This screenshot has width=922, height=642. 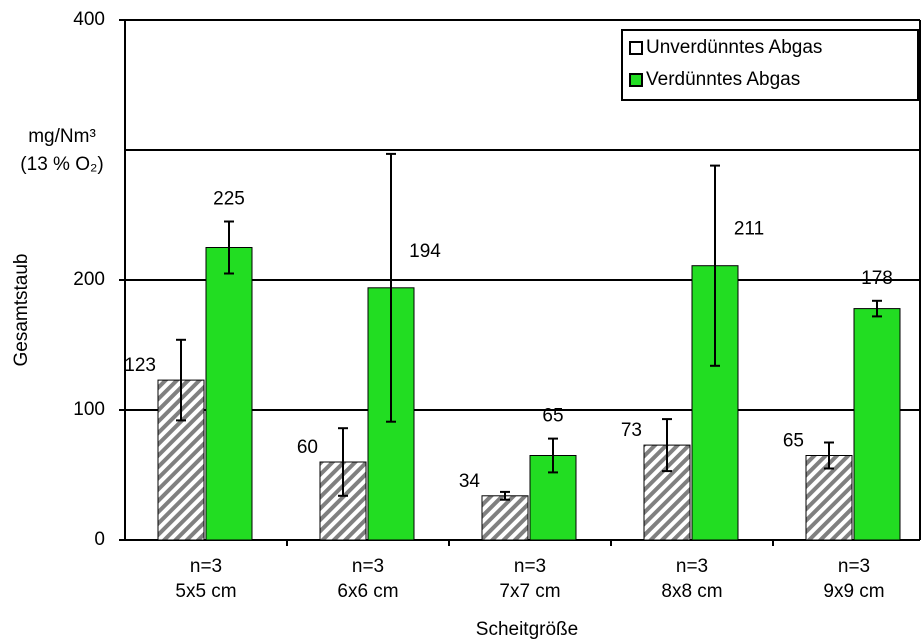 I want to click on x-tick-label: 6x6 cm, so click(x=367, y=591).